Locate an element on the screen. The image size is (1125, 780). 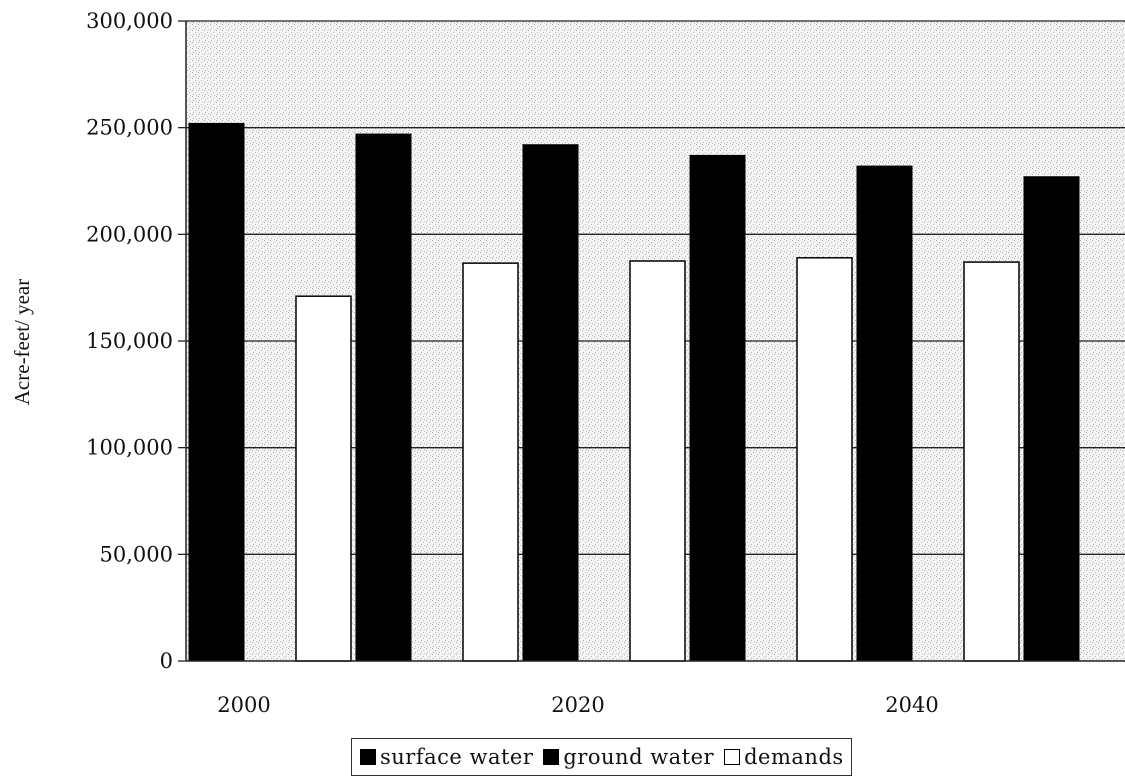
y-tick-label: 300,000 is located at coordinates (129, 21).